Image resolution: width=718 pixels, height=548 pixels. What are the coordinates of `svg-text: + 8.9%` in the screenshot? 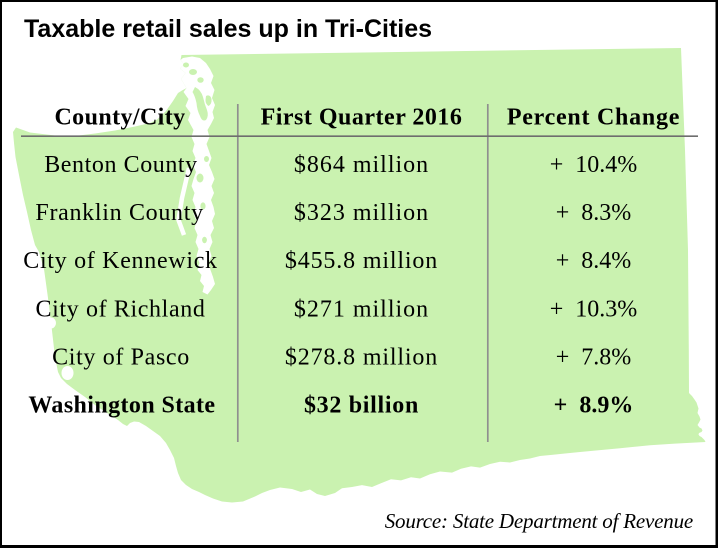 It's located at (594, 405).